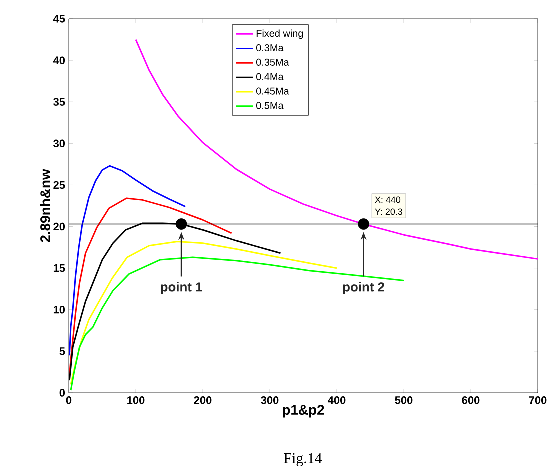  What do you see at coordinates (60, 310) in the screenshot?
I see `y-tick-label: 10` at bounding box center [60, 310].